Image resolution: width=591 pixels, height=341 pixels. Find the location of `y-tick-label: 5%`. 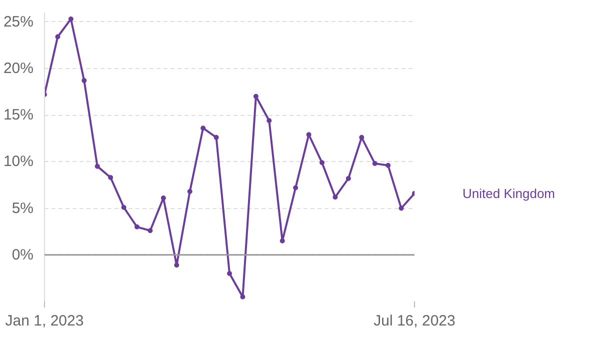

y-tick-label: 5% is located at coordinates (23, 208).